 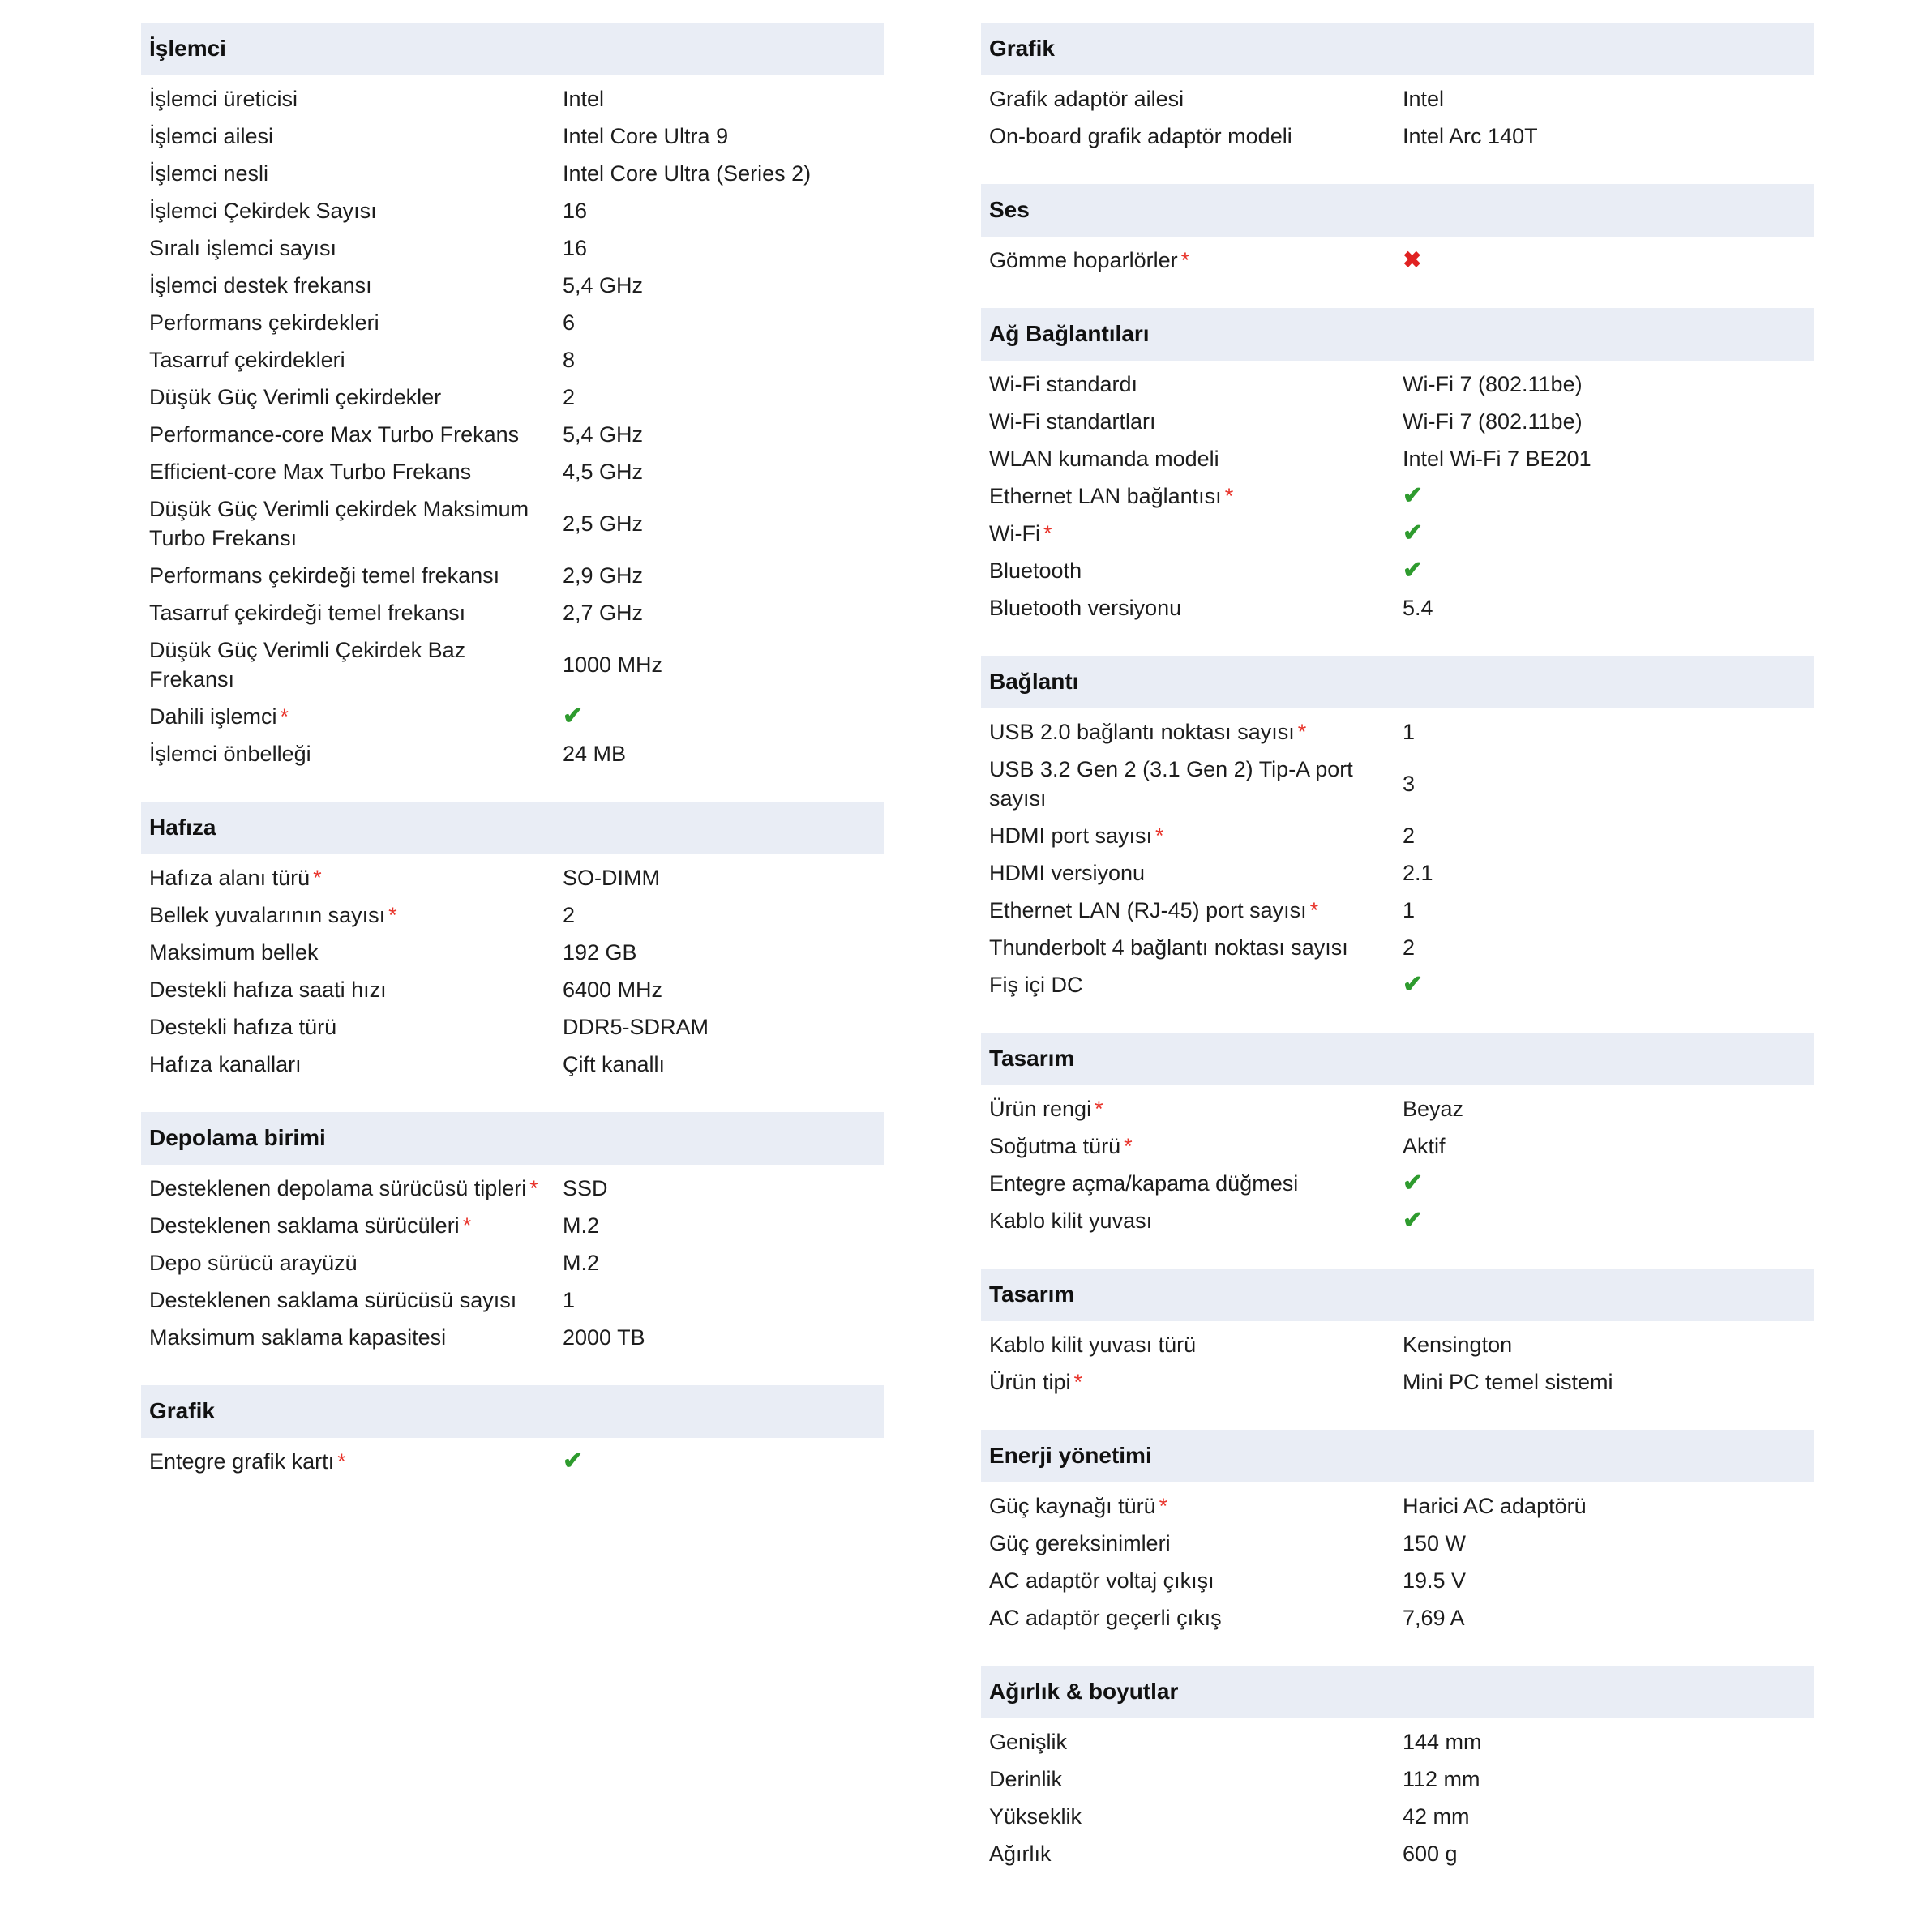 I want to click on section-header: Ses, so click(x=1397, y=211).